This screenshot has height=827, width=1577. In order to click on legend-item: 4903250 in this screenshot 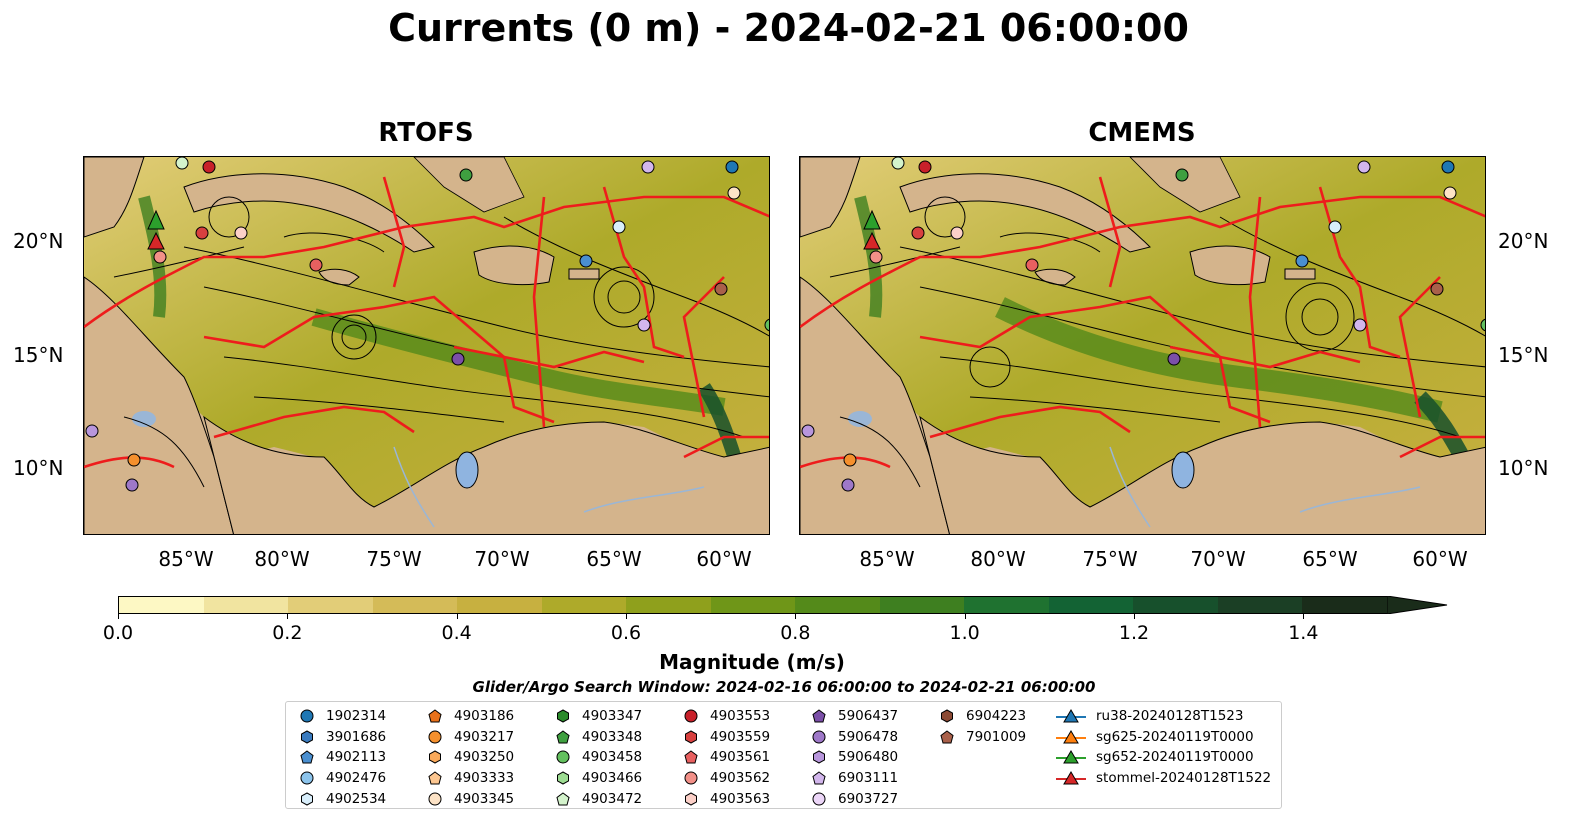, I will do `click(470, 757)`.